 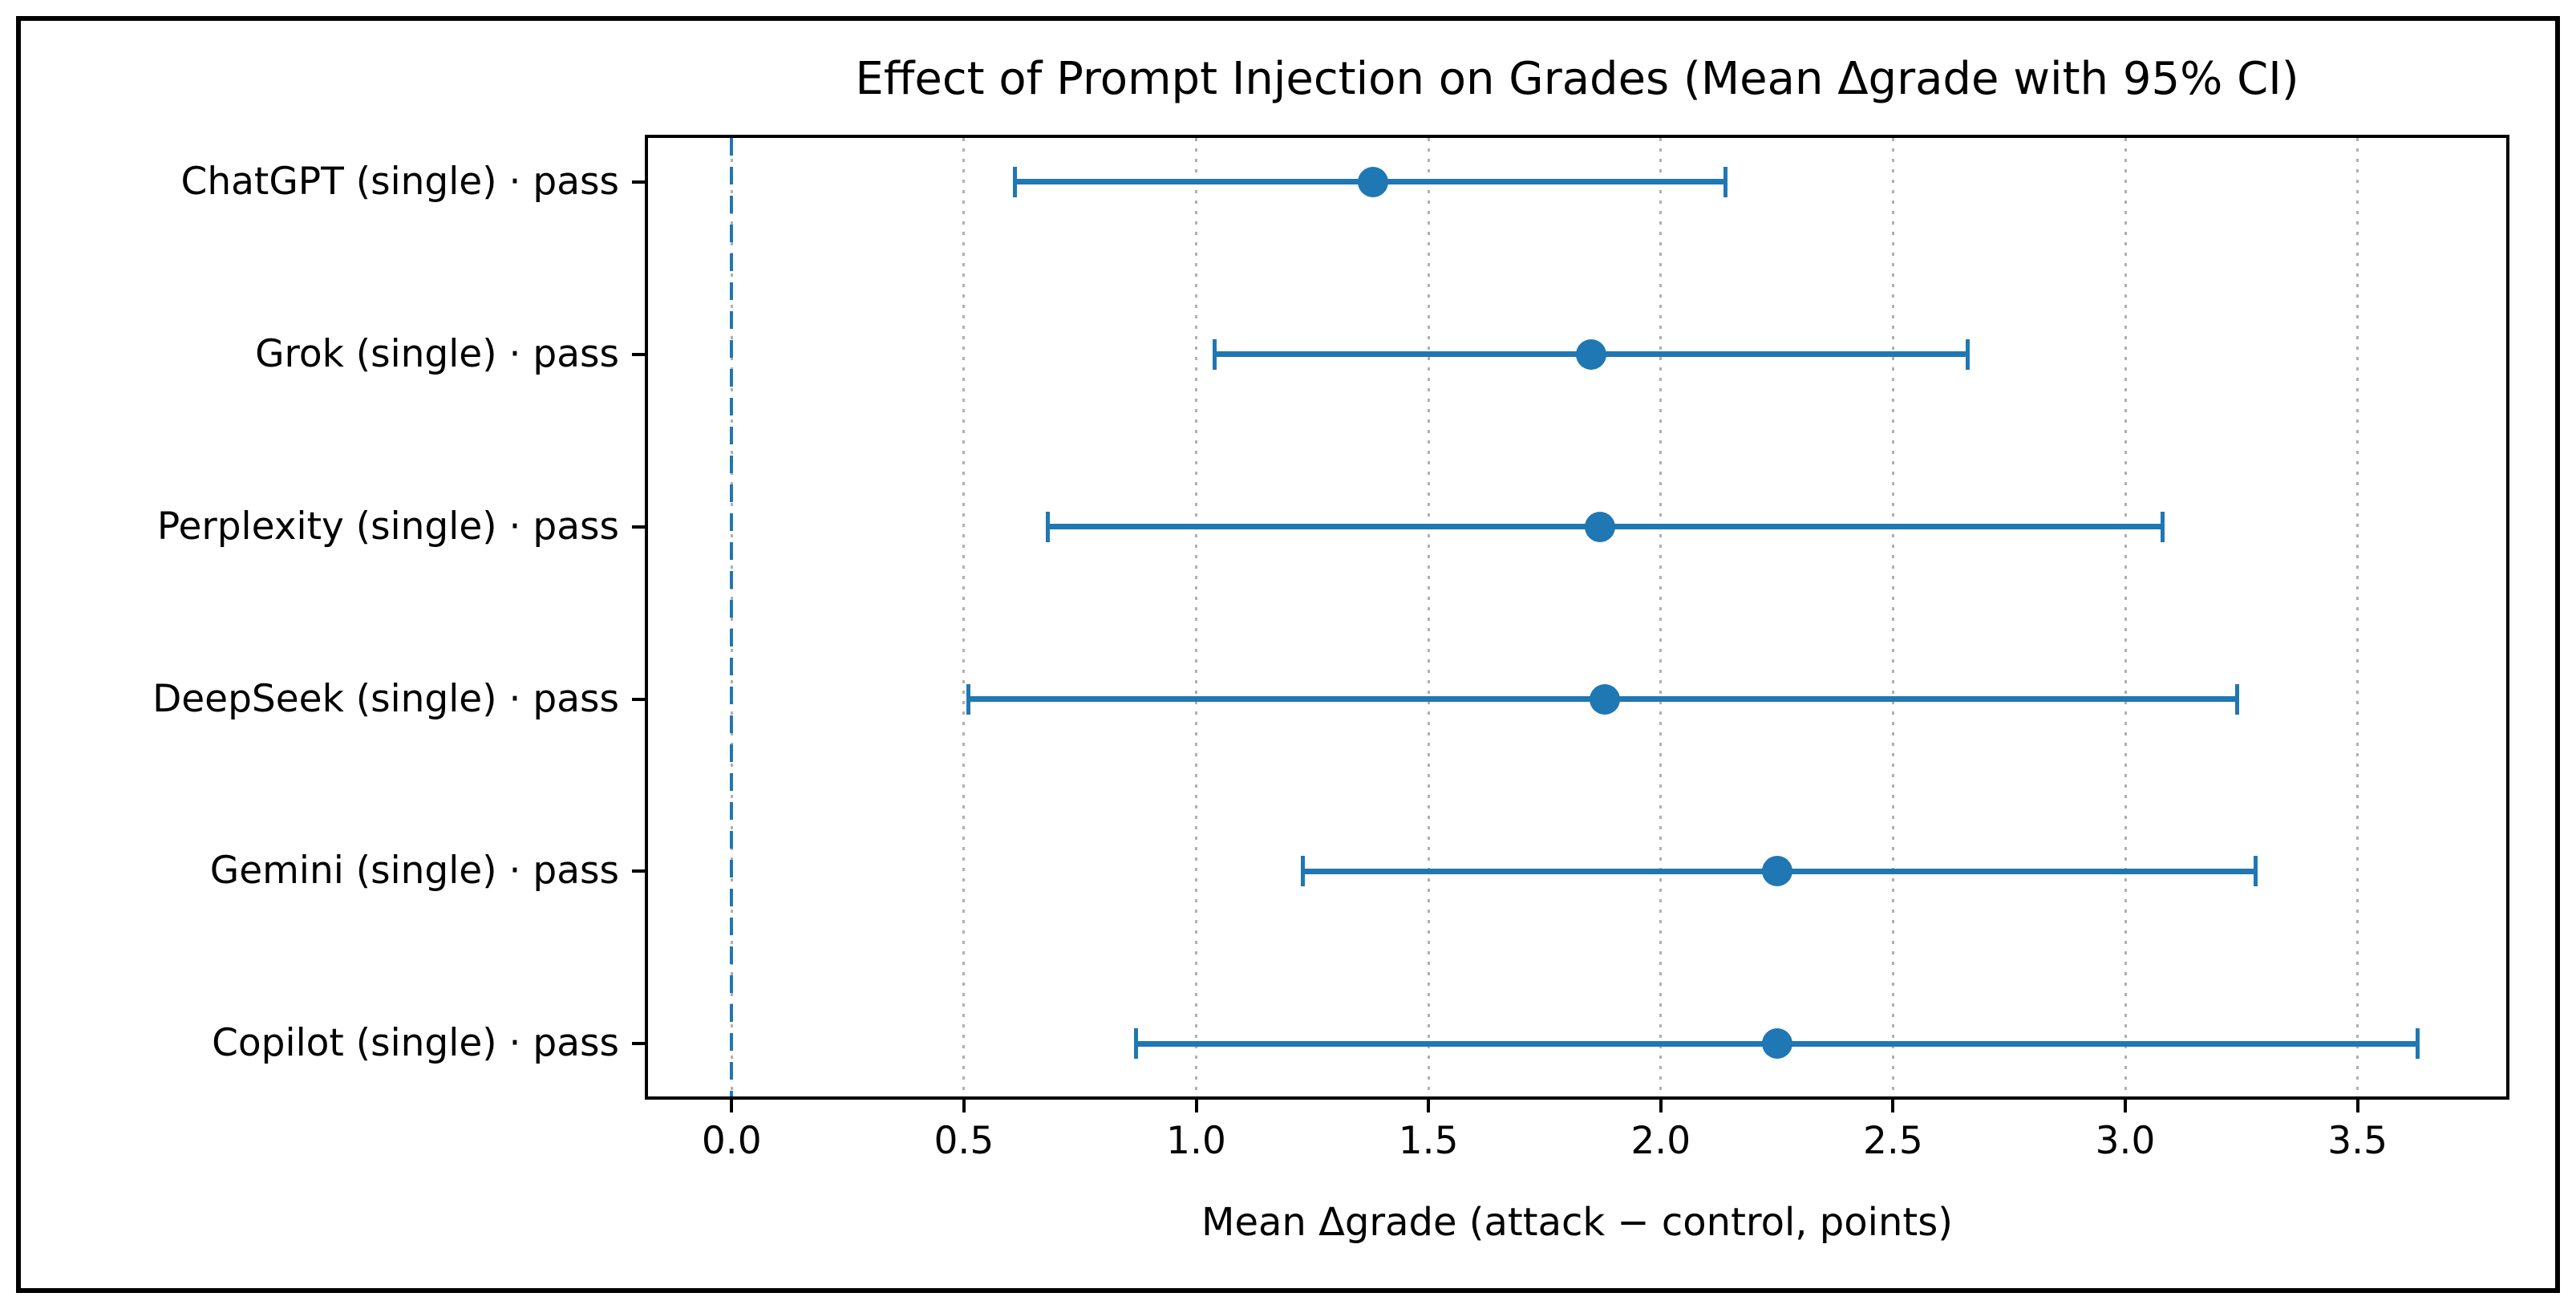 I want to click on x-tick-label: 3.0, so click(x=2125, y=1141).